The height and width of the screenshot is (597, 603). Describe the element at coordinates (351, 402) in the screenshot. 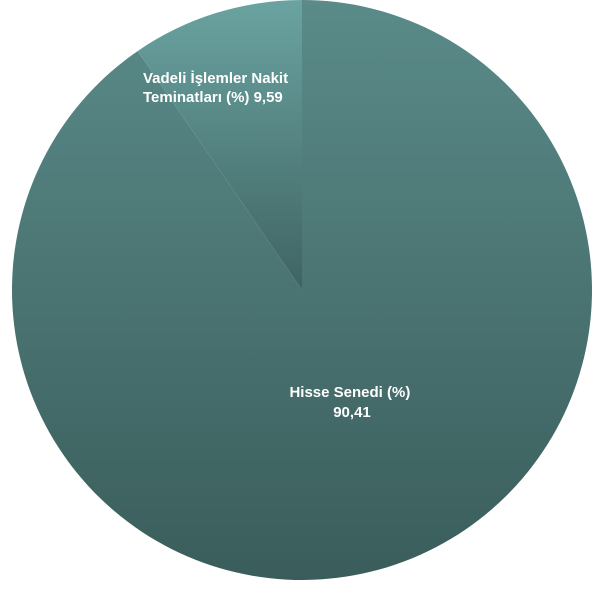

I see `slice-label-hisse-senedi: Hisse Senedi (%) 90,41` at that location.